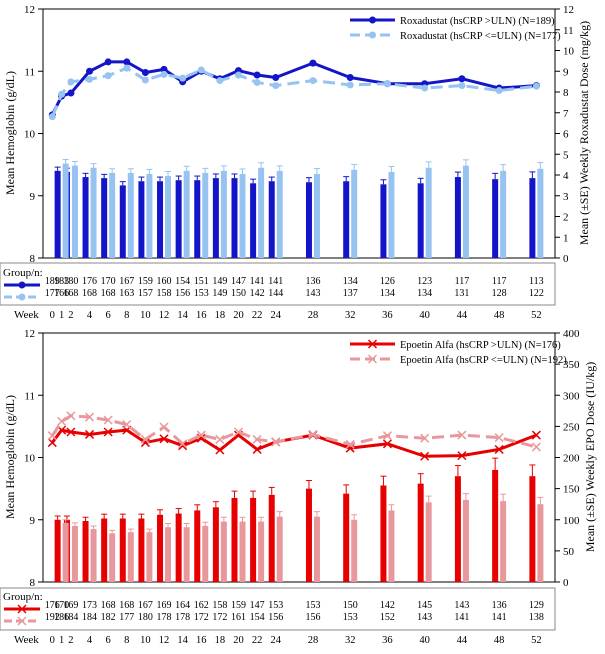  What do you see at coordinates (219, 281) in the screenshot?
I see `n-count: 149` at bounding box center [219, 281].